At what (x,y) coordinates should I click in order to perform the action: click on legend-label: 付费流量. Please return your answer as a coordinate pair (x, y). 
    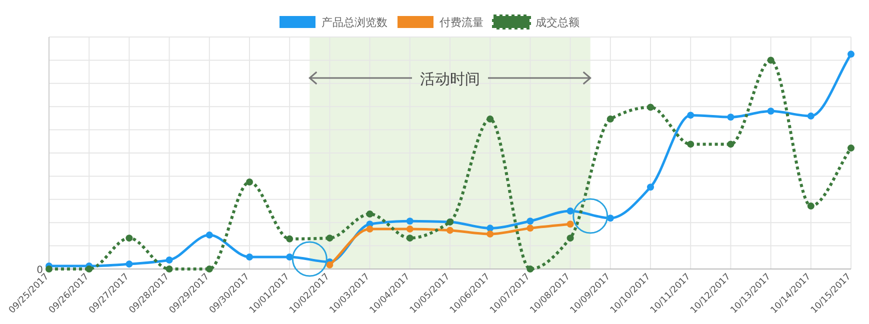
    Looking at the image, I should click on (462, 22).